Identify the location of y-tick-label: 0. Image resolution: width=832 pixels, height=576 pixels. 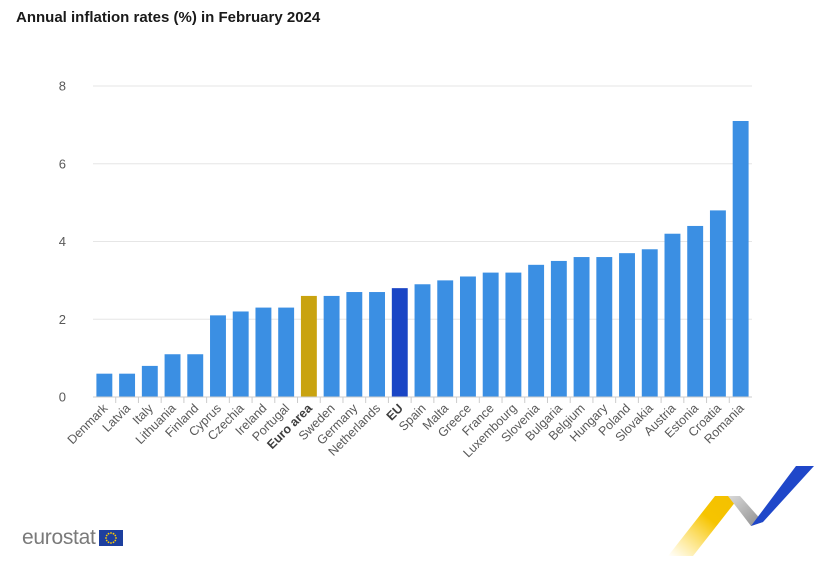
(62, 397).